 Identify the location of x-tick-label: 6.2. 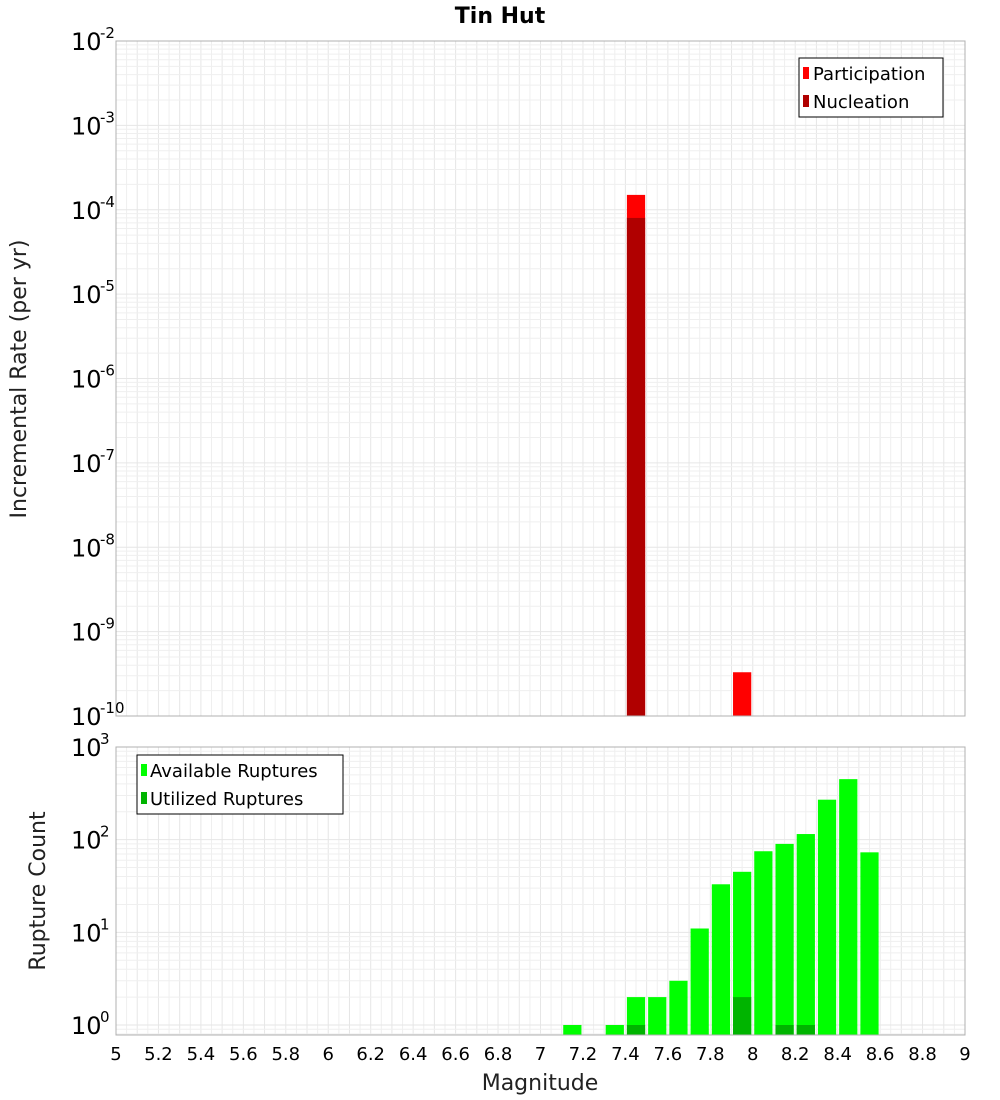
(370, 1054).